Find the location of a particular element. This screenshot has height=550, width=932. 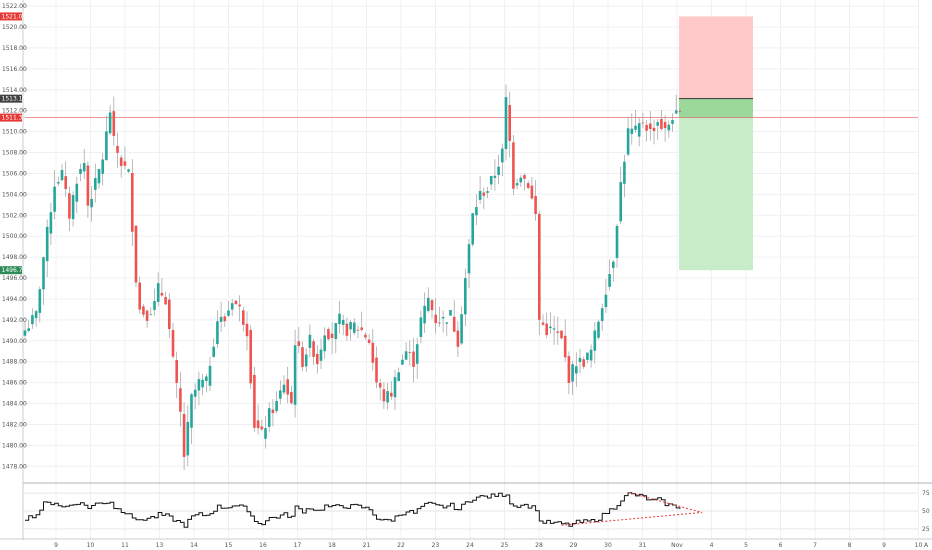

time-tick-label: 8 is located at coordinates (850, 545).